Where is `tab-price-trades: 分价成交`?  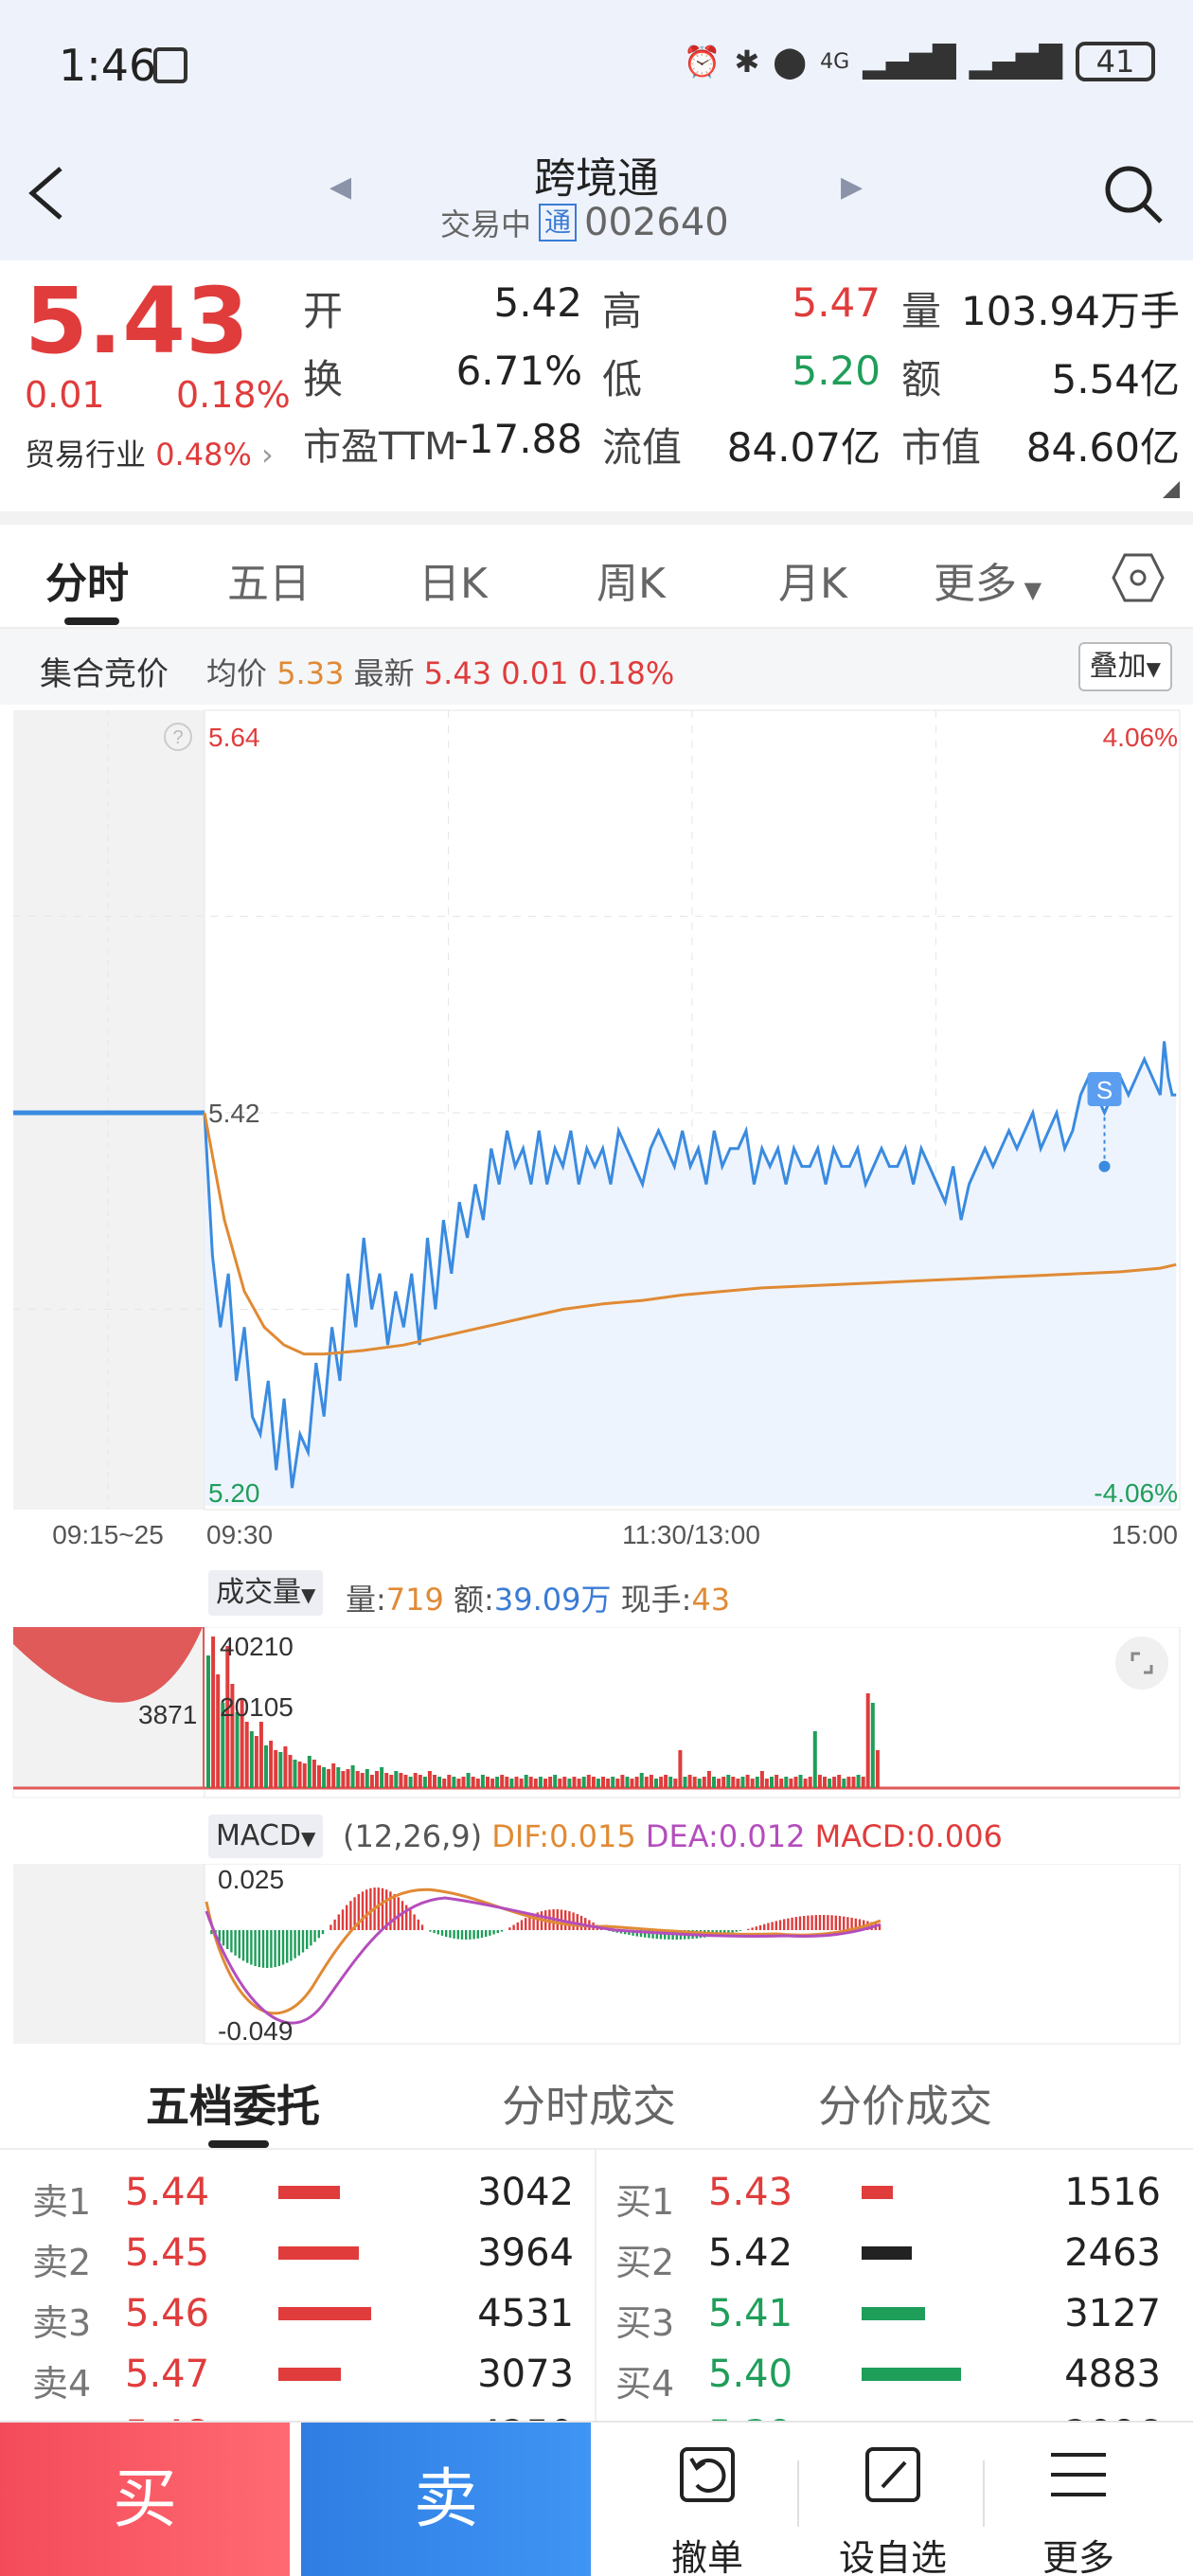 tab-price-trades: 分价成交 is located at coordinates (905, 2106).